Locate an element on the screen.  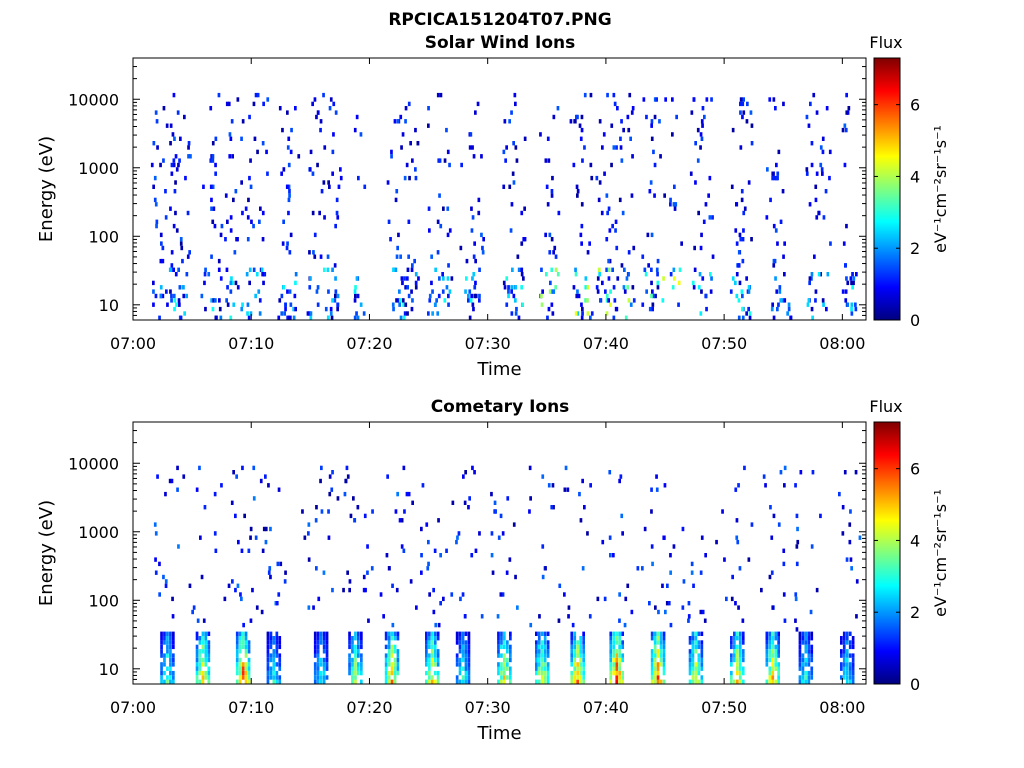
colorbar-tick-label: 0 is located at coordinates (915, 684).